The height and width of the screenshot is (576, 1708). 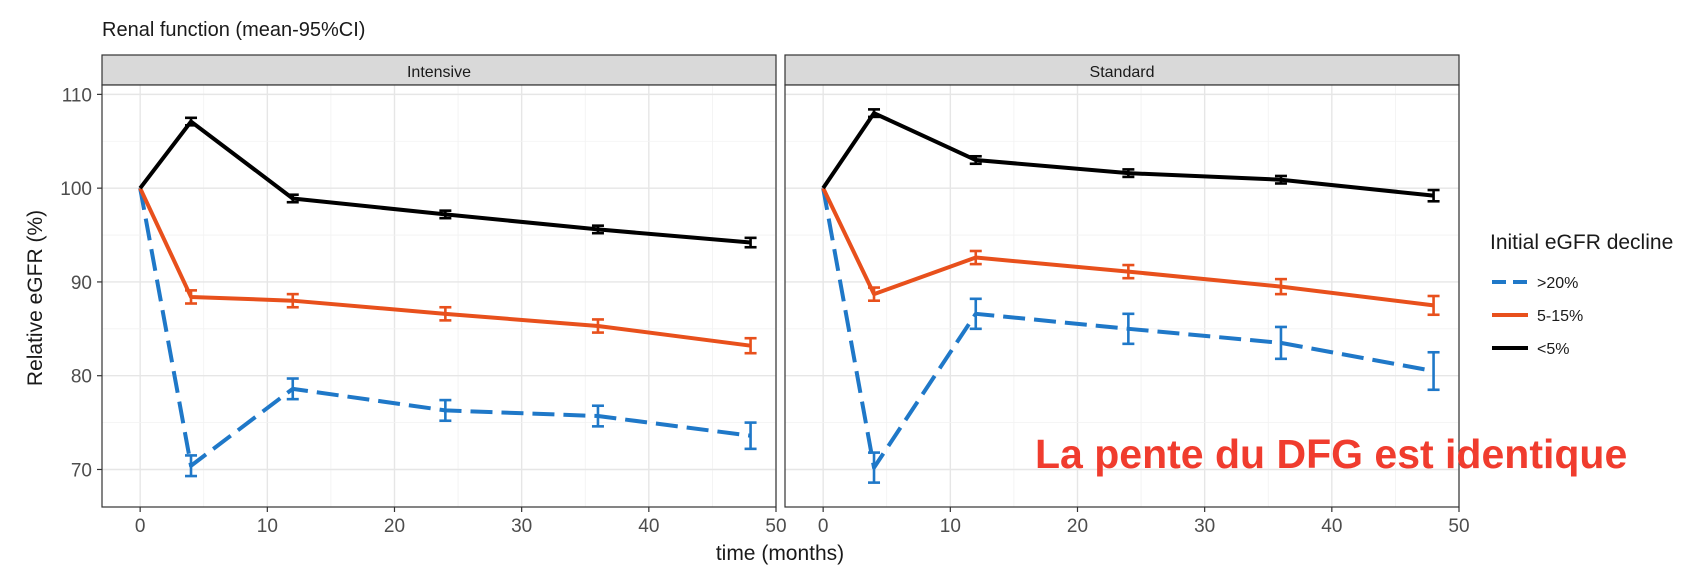 I want to click on legend-label: <5%, so click(x=1553, y=349).